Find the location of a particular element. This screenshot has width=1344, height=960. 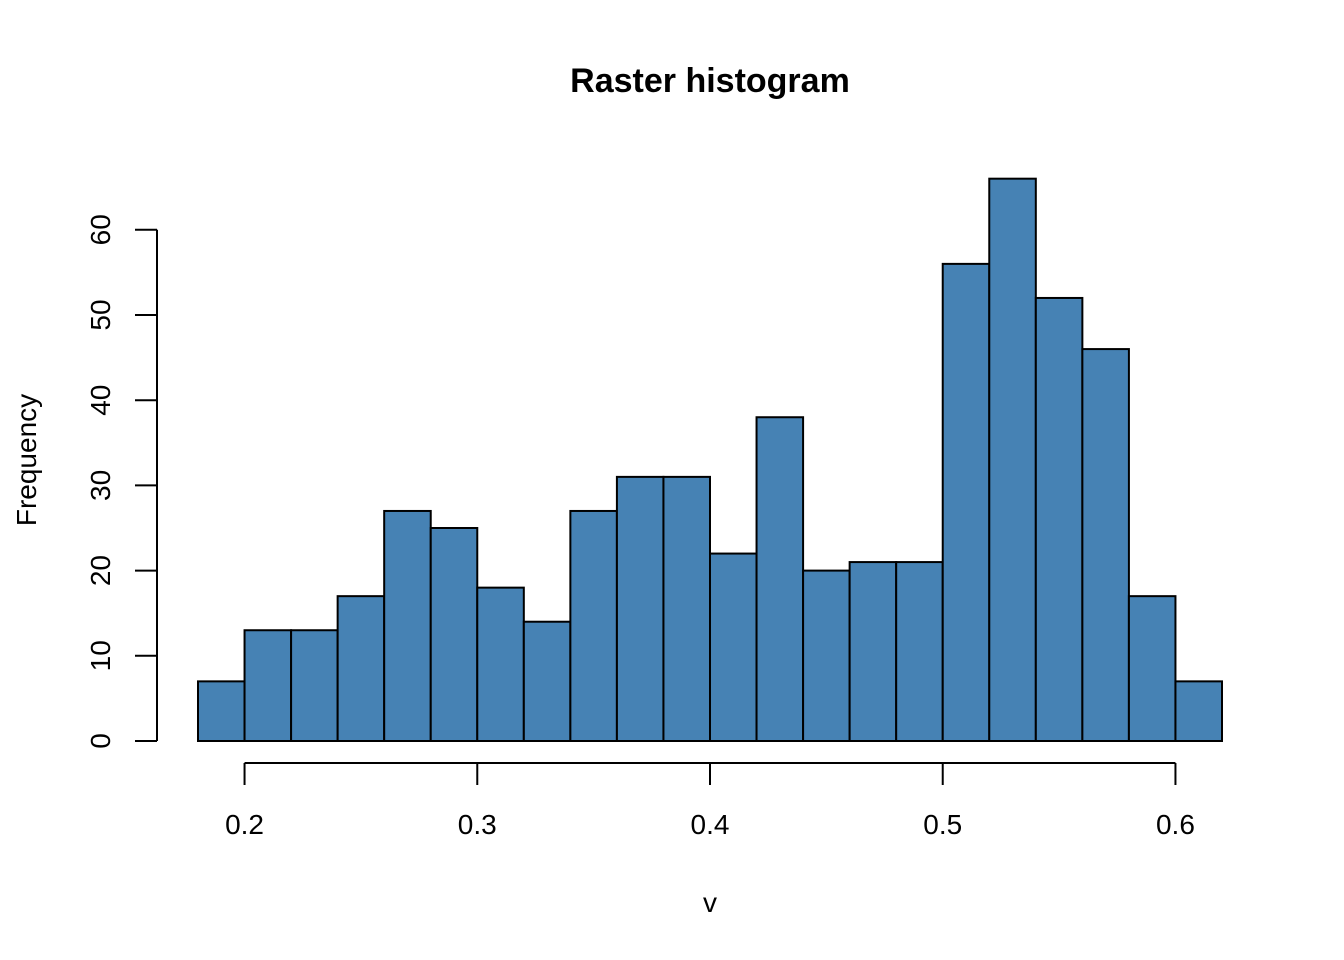

x-tick-label: 0.3 is located at coordinates (477, 824).